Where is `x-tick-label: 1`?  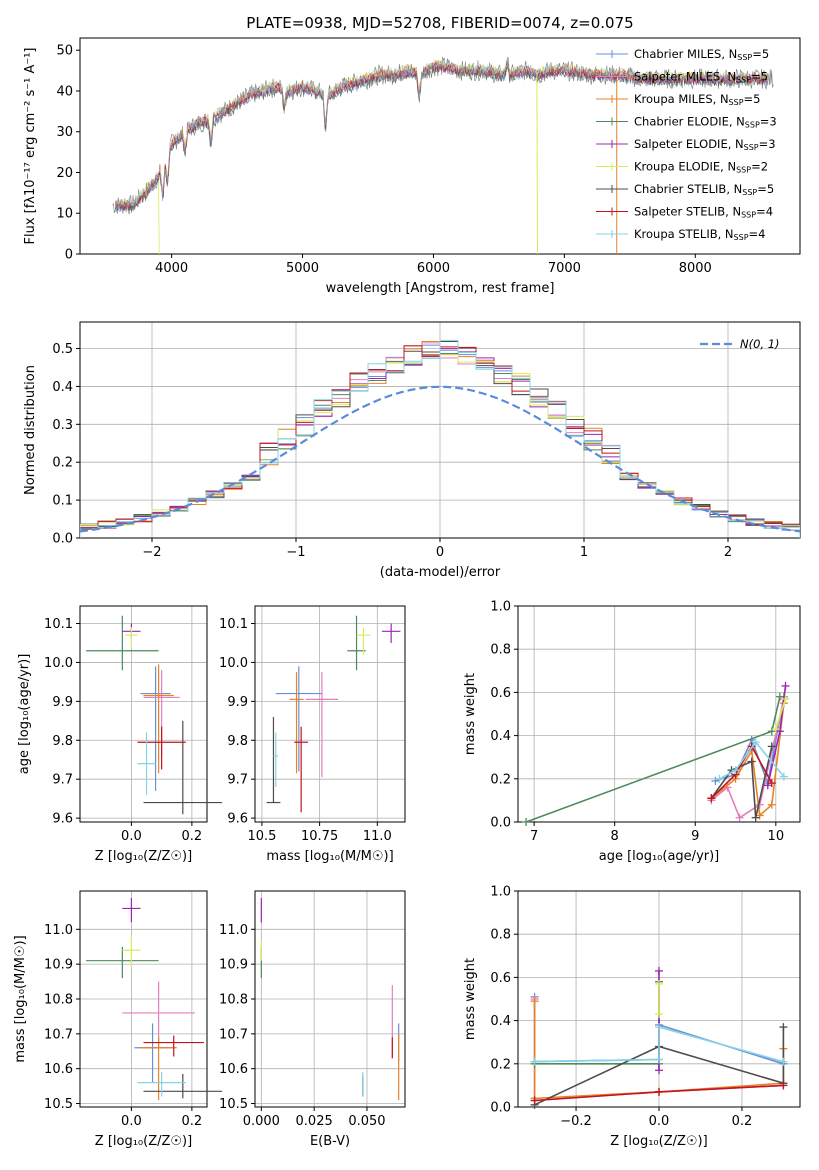 x-tick-label: 1 is located at coordinates (584, 552).